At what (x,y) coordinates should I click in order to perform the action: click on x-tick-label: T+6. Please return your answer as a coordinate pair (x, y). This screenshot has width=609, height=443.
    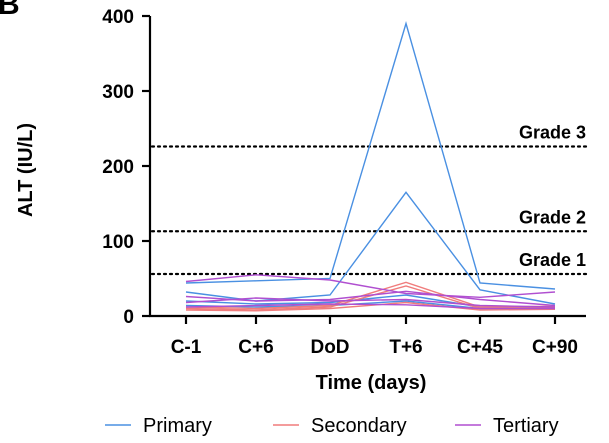
    Looking at the image, I should click on (405, 347).